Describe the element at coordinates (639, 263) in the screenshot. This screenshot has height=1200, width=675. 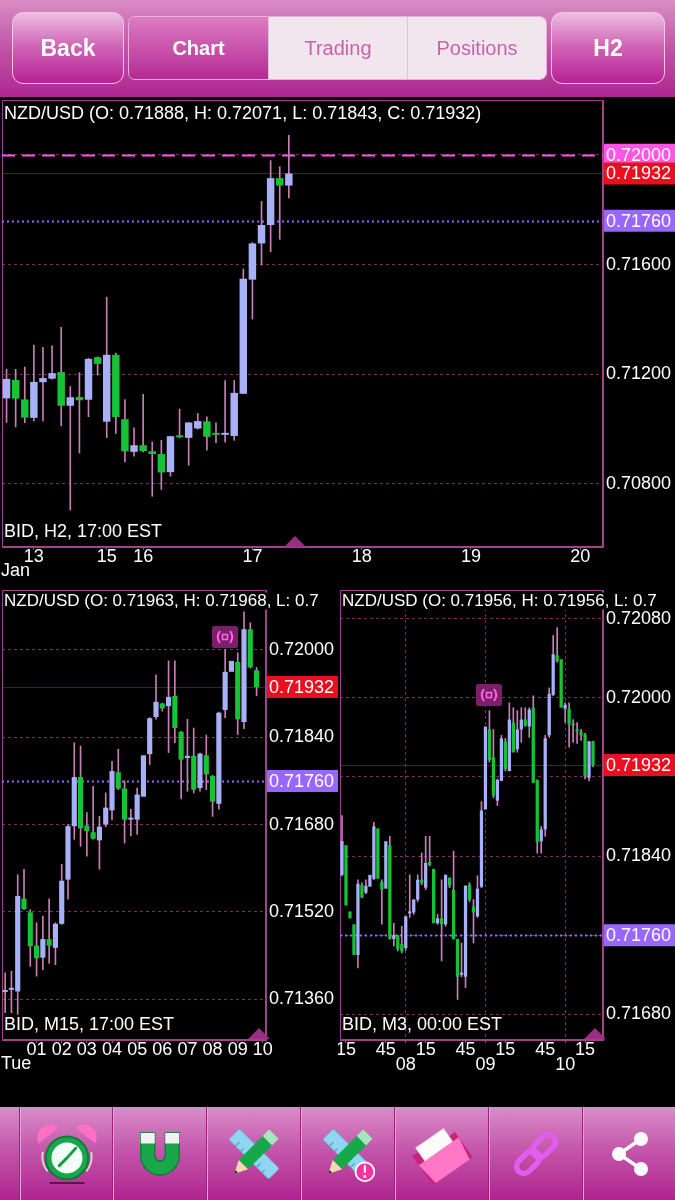
I see `y-tick-label: 0.71600` at that location.